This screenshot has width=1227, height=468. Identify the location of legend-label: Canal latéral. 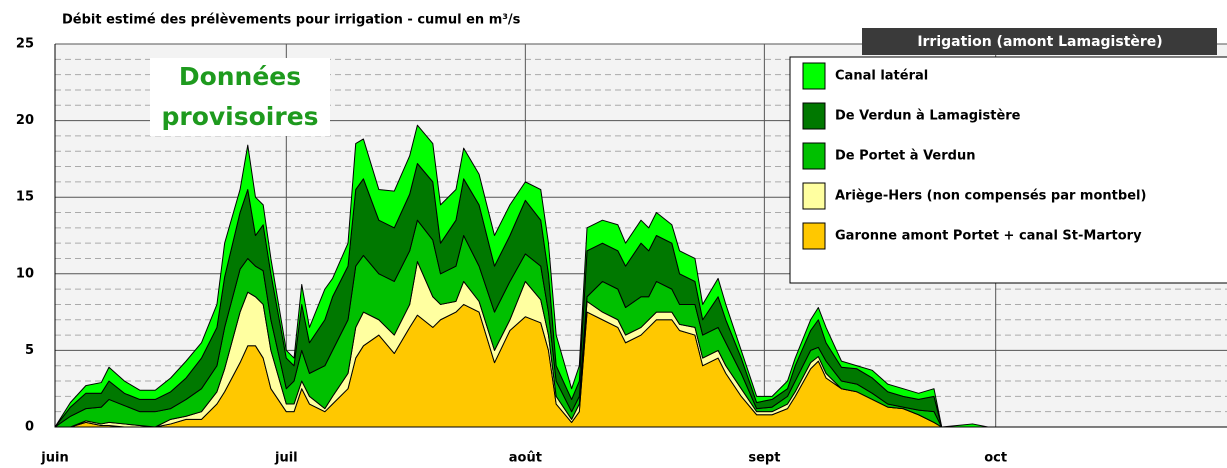
(881, 76).